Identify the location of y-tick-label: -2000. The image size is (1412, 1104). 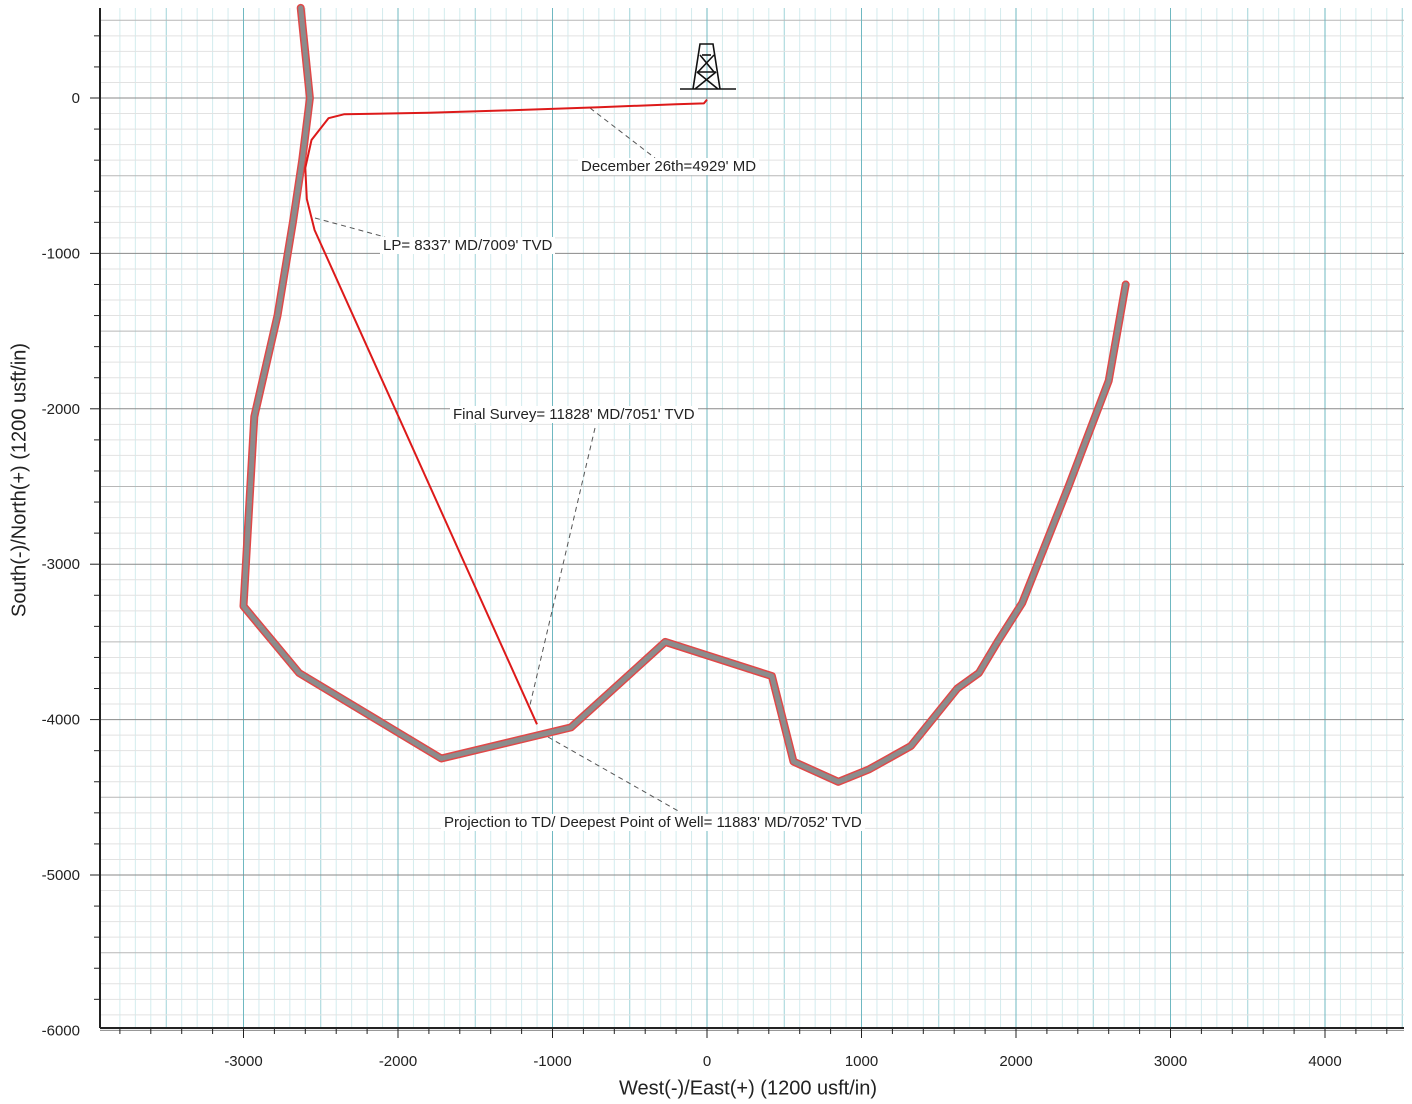
(61, 409).